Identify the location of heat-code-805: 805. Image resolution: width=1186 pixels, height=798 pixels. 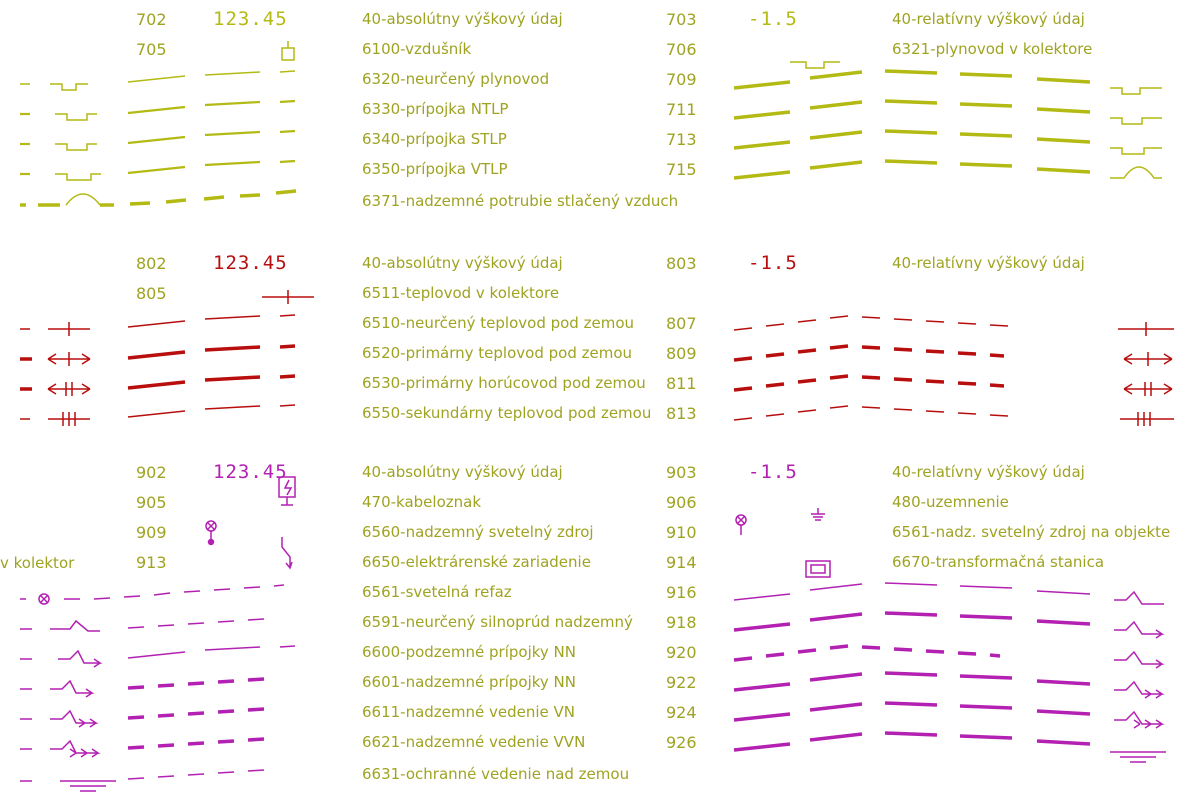
(151, 293).